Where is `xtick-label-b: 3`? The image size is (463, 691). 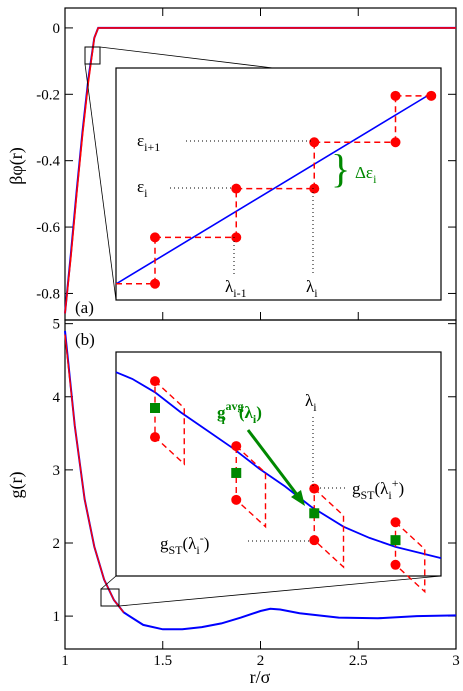 xtick-label-b: 3 is located at coordinates (456, 661).